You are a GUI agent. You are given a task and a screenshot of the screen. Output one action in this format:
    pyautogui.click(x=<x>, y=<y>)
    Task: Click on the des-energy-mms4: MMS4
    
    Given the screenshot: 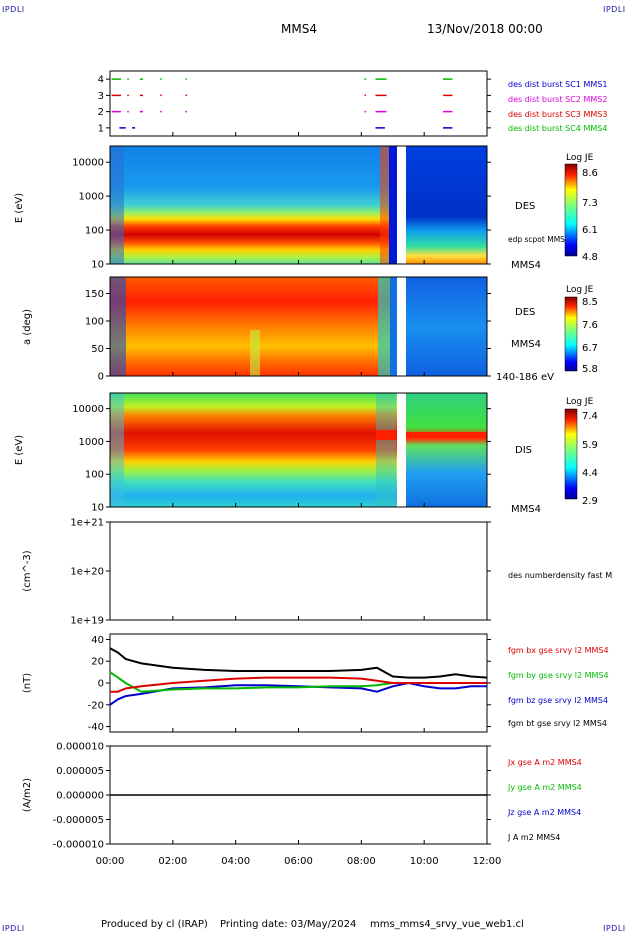 What is the action you would take?
    pyautogui.click(x=526, y=265)
    